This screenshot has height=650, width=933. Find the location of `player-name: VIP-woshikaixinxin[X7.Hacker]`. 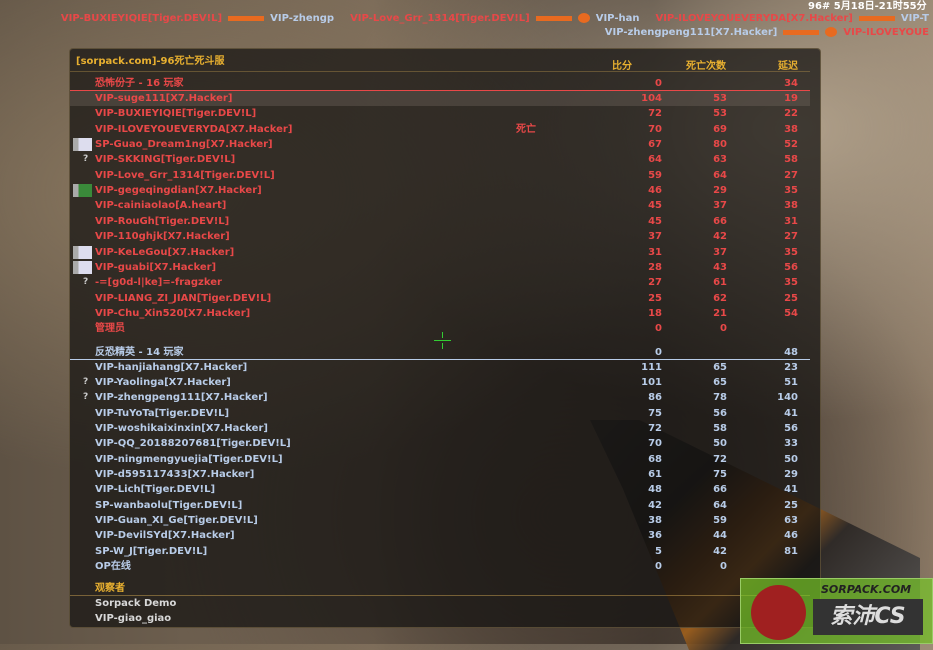

player-name: VIP-woshikaixinxin[X7.Hacker] is located at coordinates (181, 428).